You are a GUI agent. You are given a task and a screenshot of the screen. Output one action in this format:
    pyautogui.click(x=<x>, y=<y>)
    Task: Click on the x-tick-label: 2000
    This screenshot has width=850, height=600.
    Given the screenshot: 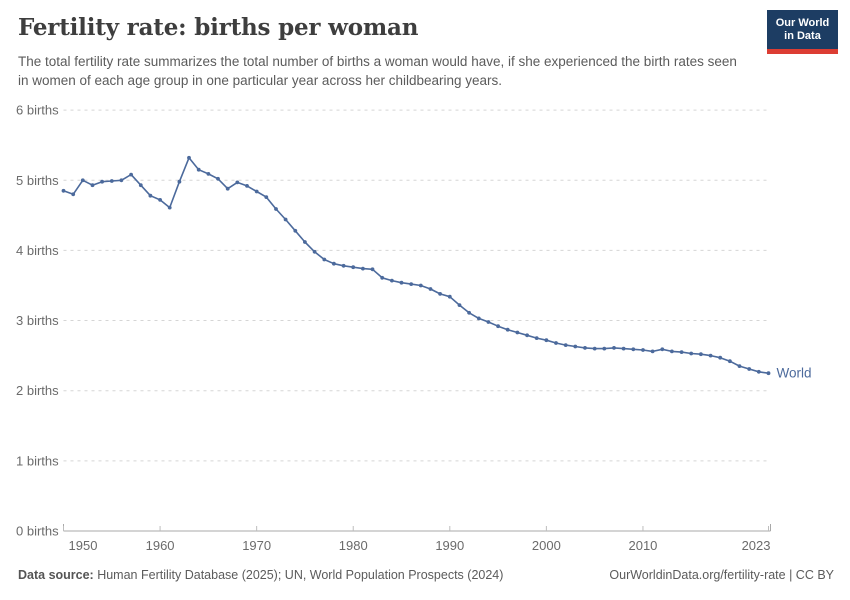 What is the action you would take?
    pyautogui.click(x=546, y=545)
    